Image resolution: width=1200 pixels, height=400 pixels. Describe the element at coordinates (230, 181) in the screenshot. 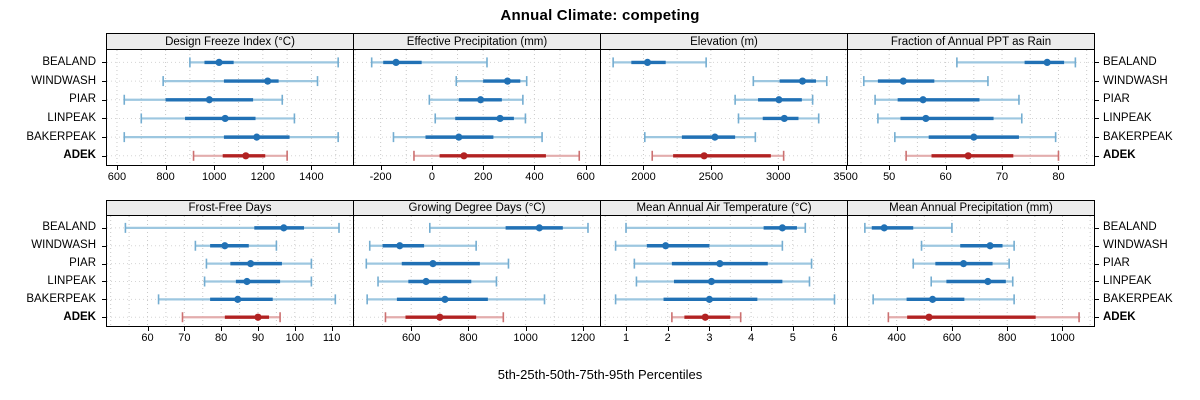

I see `x-axis-design-freeze-index-c: 600 800 1000 1200 1400` at that location.